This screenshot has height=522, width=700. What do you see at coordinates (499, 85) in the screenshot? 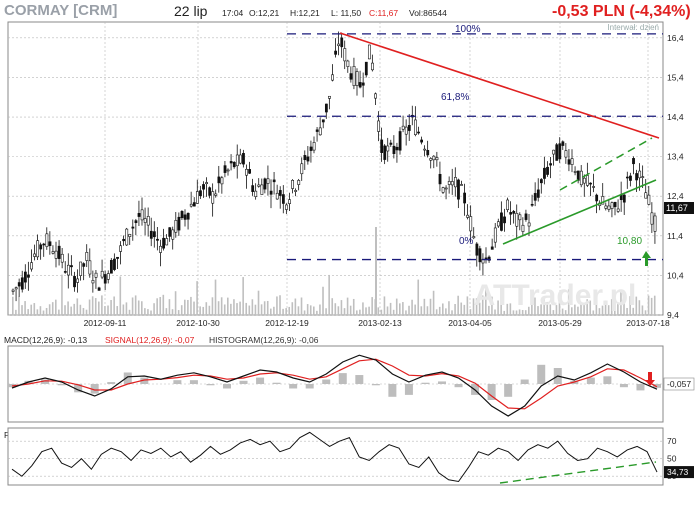
I see `resistance-trendline` at bounding box center [499, 85].